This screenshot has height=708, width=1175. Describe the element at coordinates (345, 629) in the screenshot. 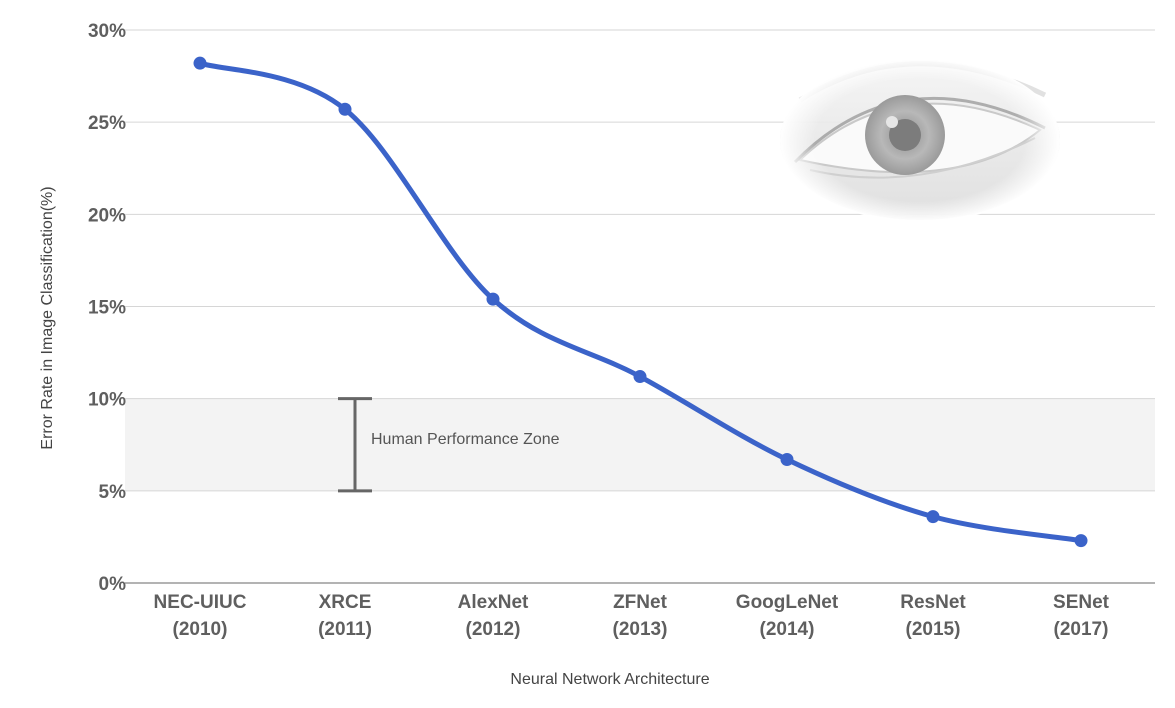

I see `x-tick-label: (2011)` at that location.